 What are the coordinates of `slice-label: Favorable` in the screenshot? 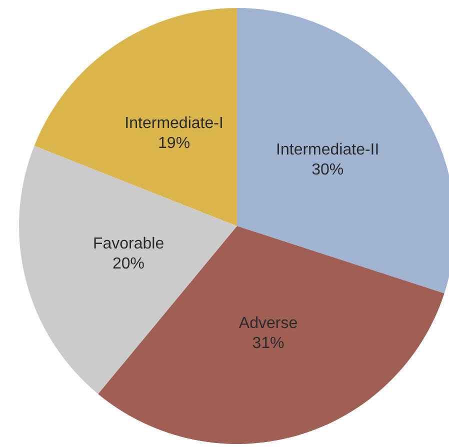 It's located at (128, 243).